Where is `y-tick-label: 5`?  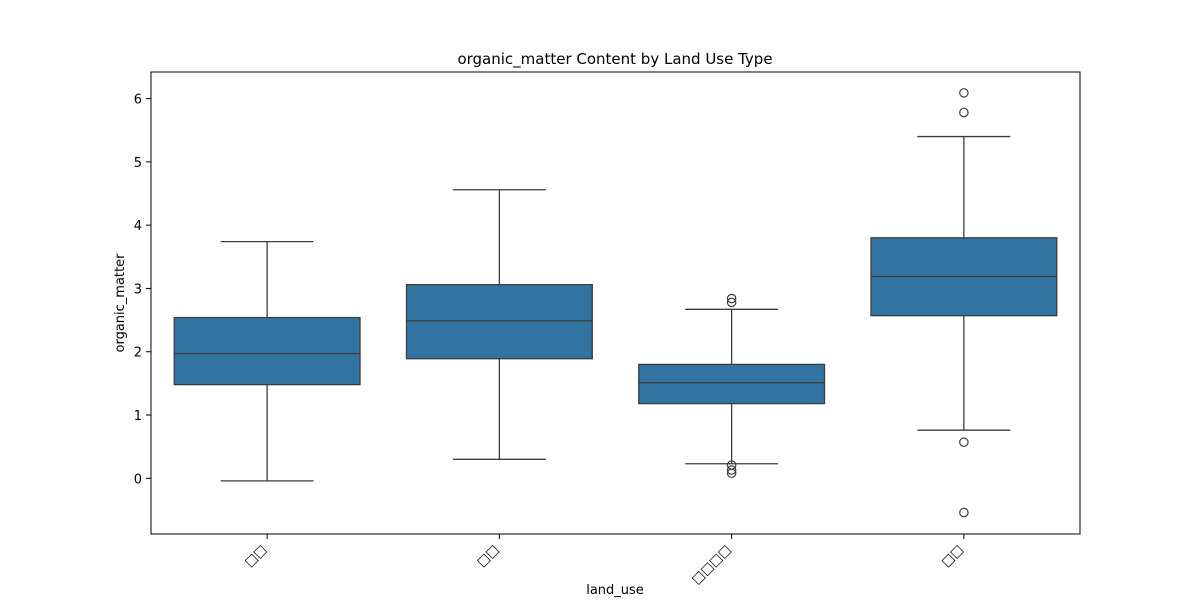
y-tick-label: 5 is located at coordinates (138, 163).